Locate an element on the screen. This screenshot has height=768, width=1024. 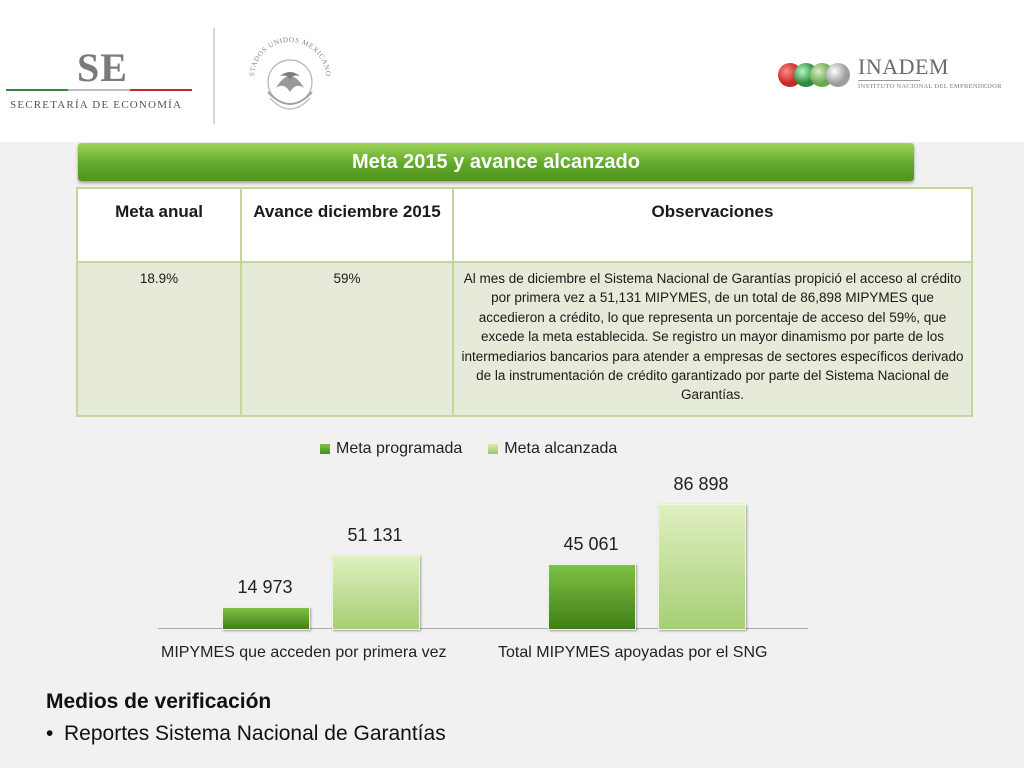
table-header-observaciones: Observaciones is located at coordinates (712, 225).